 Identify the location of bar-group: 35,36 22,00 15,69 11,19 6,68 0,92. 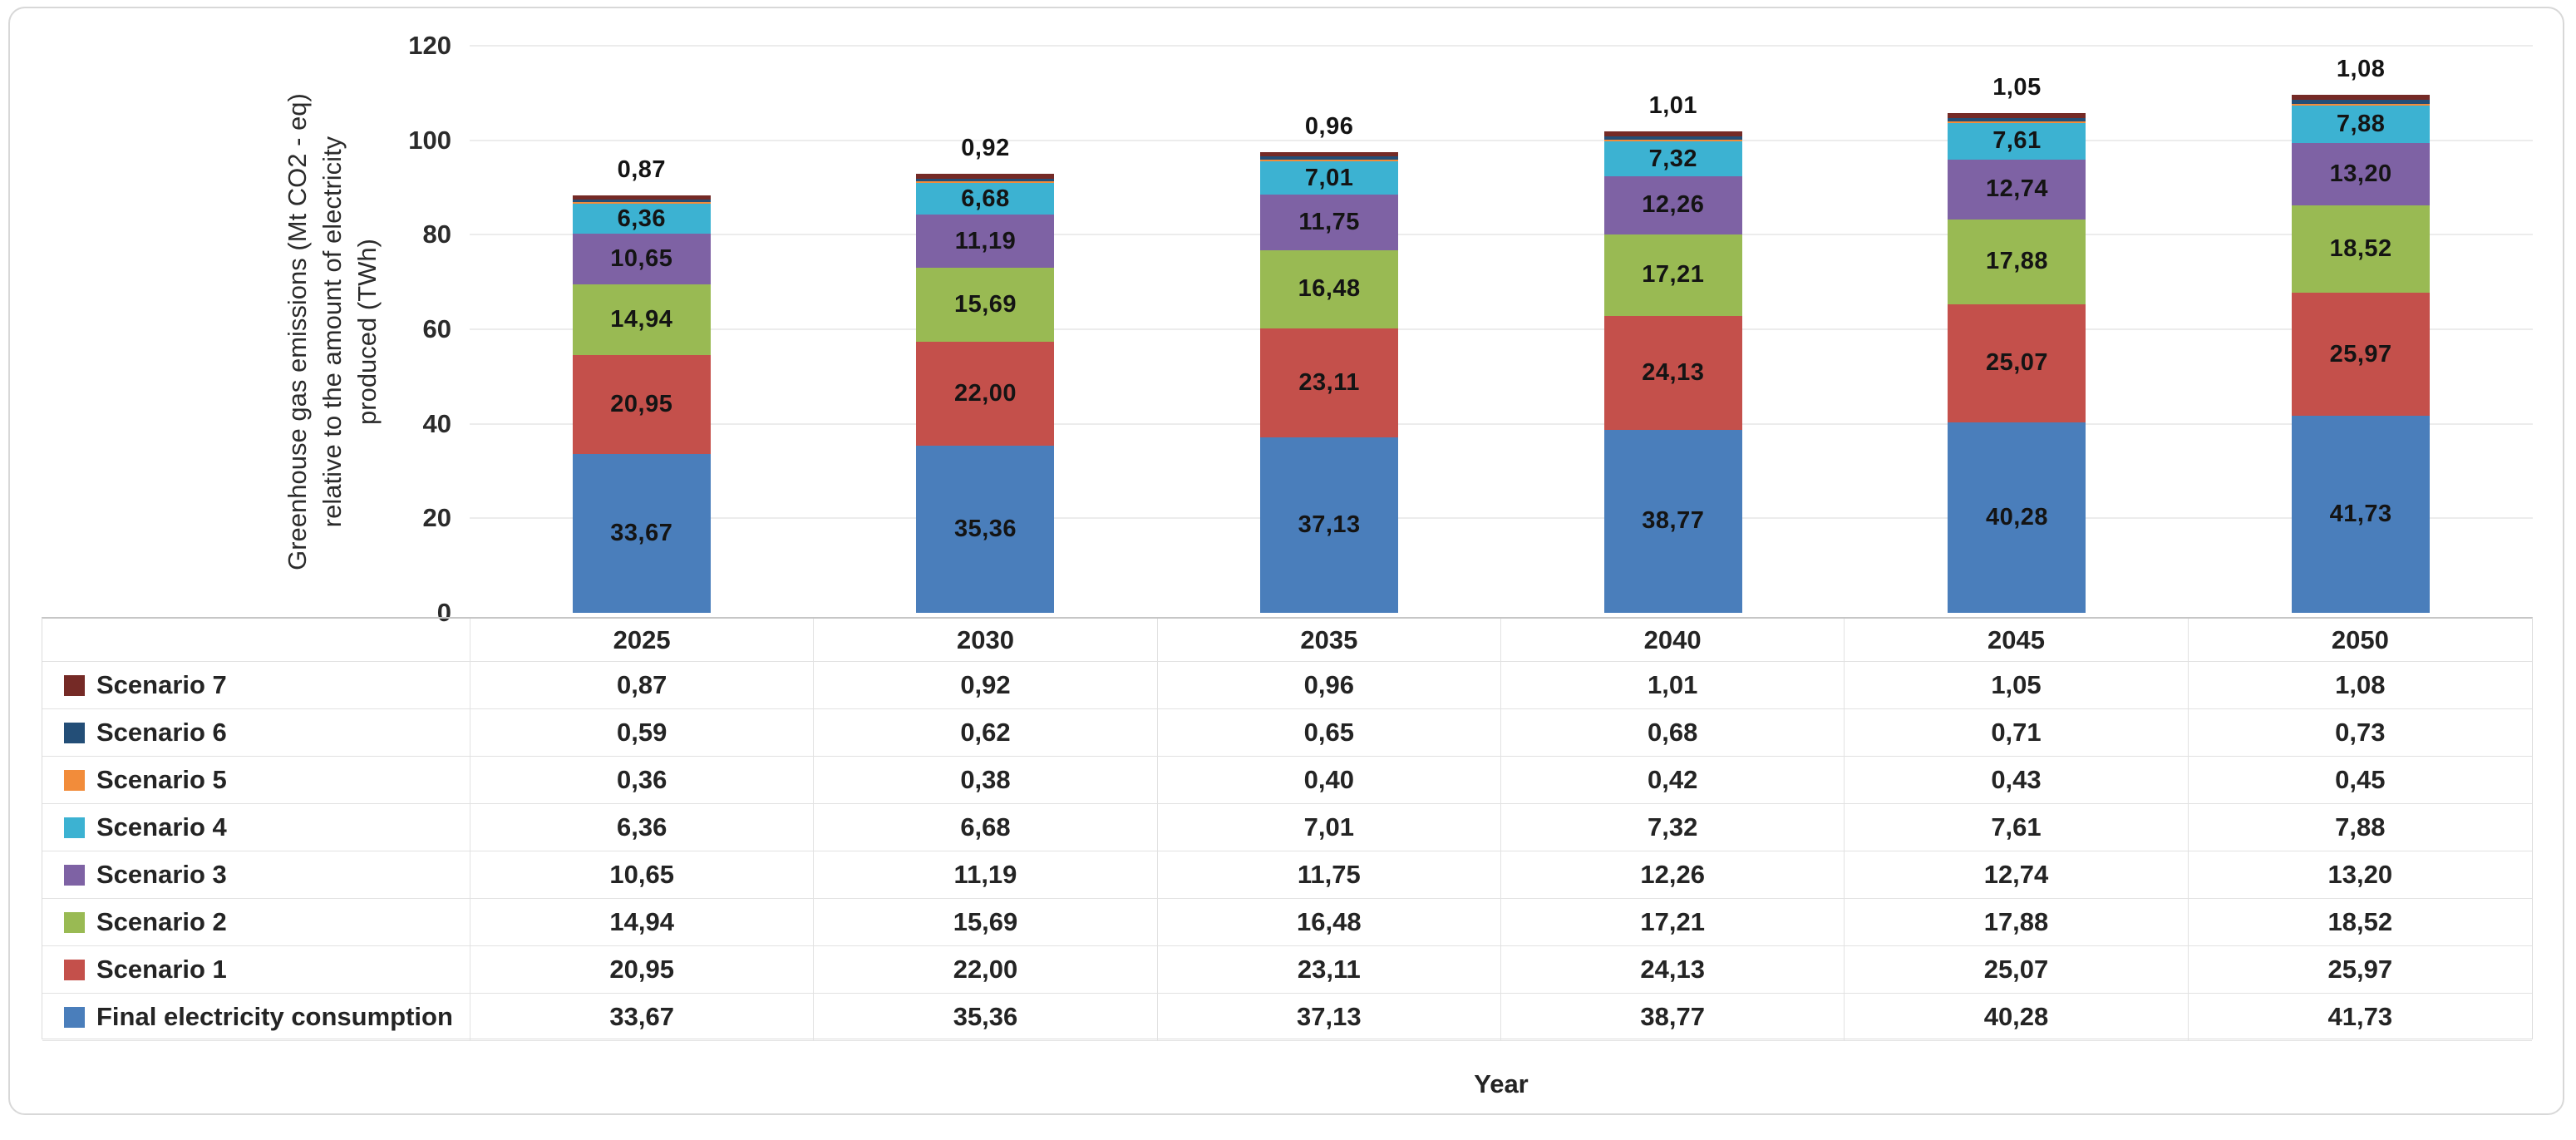
(986, 329).